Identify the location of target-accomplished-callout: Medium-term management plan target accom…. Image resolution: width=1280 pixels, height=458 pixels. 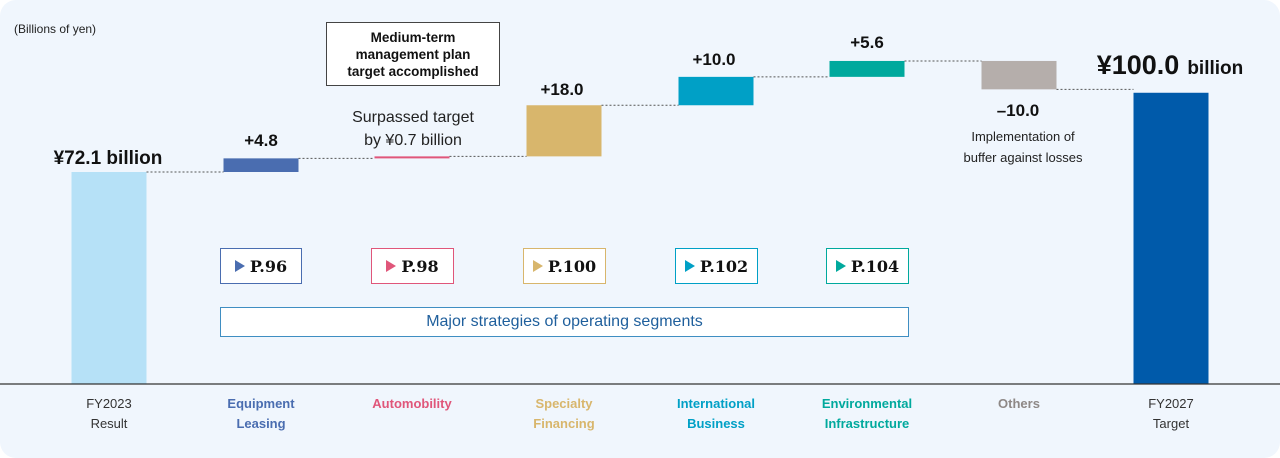
(413, 54).